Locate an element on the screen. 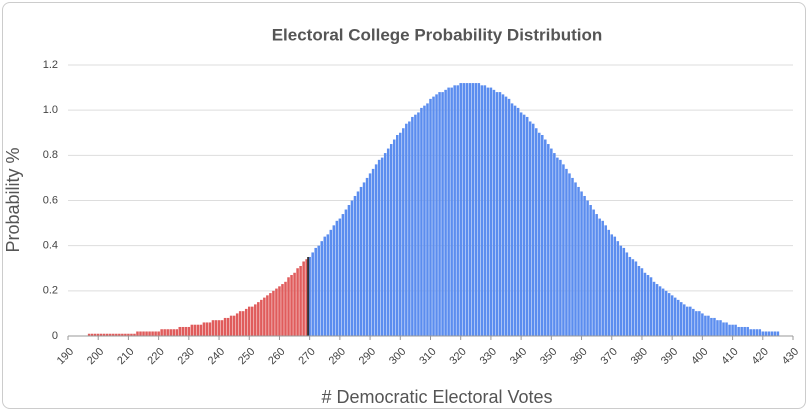 Image resolution: width=810 pixels, height=413 pixels. x-tick-label: 350 is located at coordinates (548, 356).